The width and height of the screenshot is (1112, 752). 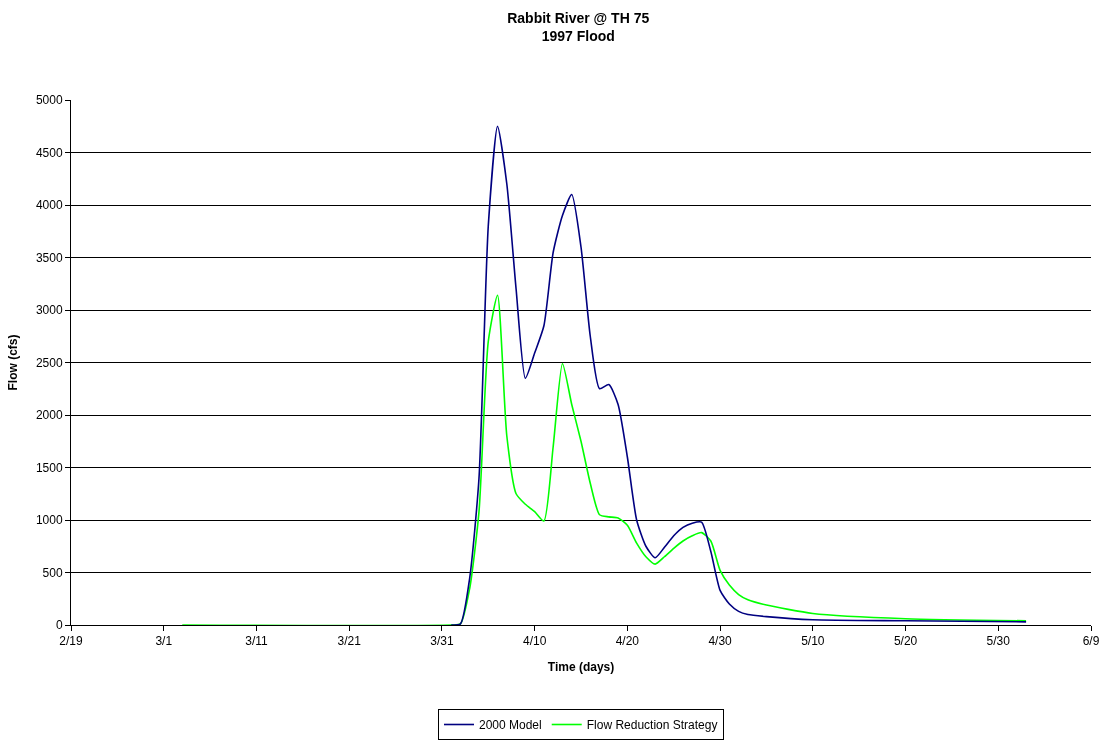 I want to click on chart-title: Rabbit River @ TH 75 1997 Flood, so click(x=578, y=26).